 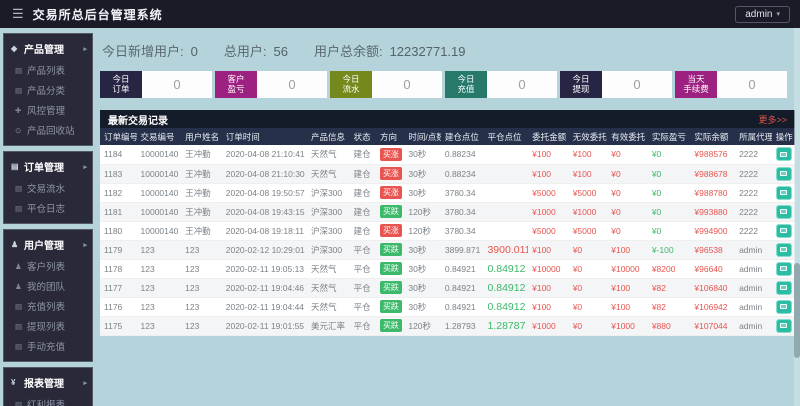 What do you see at coordinates (118, 269) in the screenshot?
I see `cell-order-no: 1178` at bounding box center [118, 269].